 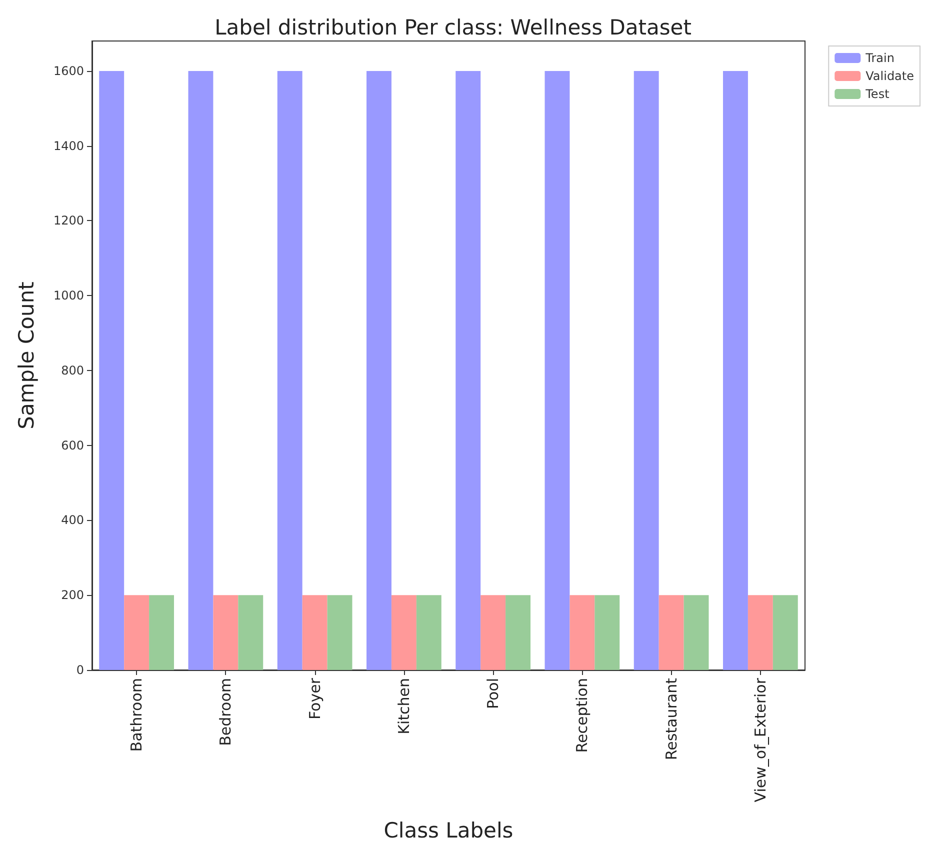 What do you see at coordinates (68, 295) in the screenshot?
I see `y-tick-label: 1000` at bounding box center [68, 295].